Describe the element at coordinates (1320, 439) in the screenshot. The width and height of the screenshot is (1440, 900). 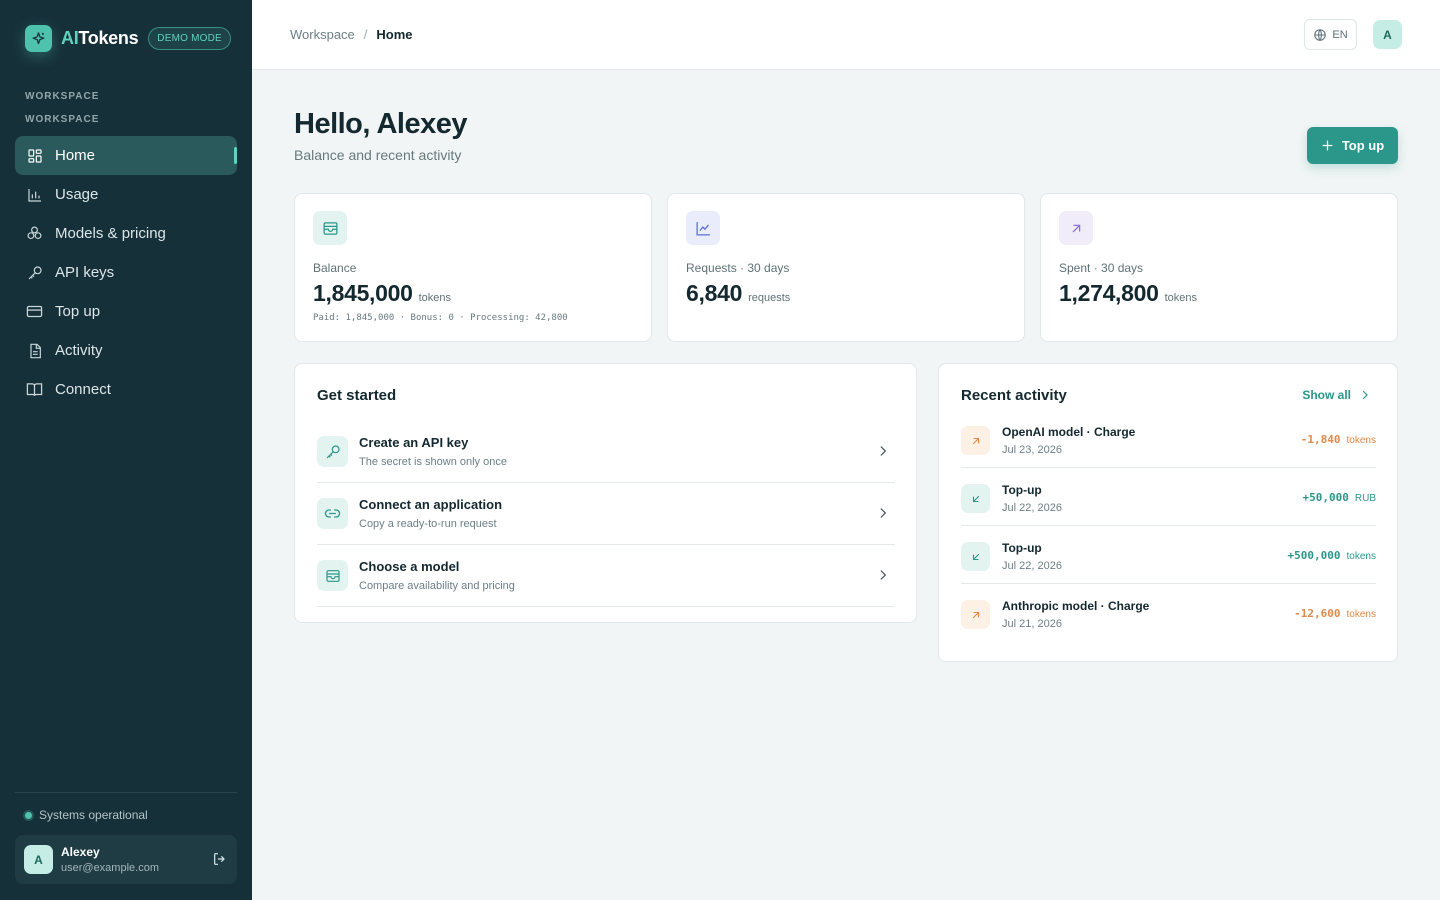
I see `activity-amount-value: -1,840` at that location.